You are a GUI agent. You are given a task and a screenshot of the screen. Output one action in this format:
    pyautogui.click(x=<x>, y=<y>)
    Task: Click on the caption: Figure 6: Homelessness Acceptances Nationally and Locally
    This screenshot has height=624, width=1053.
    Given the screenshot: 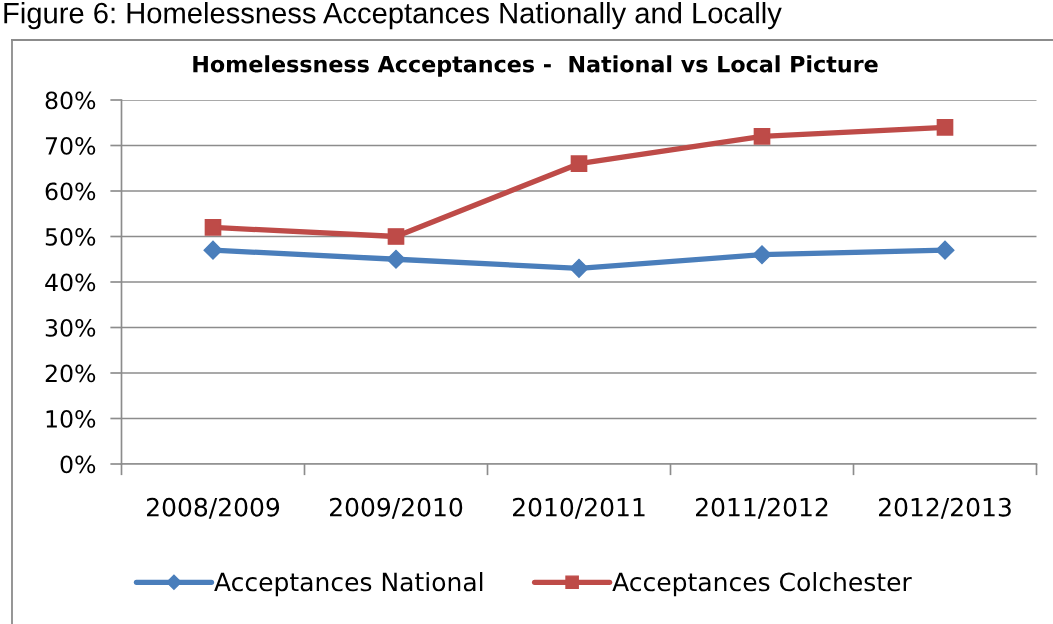 What is the action you would take?
    pyautogui.click(x=393, y=16)
    